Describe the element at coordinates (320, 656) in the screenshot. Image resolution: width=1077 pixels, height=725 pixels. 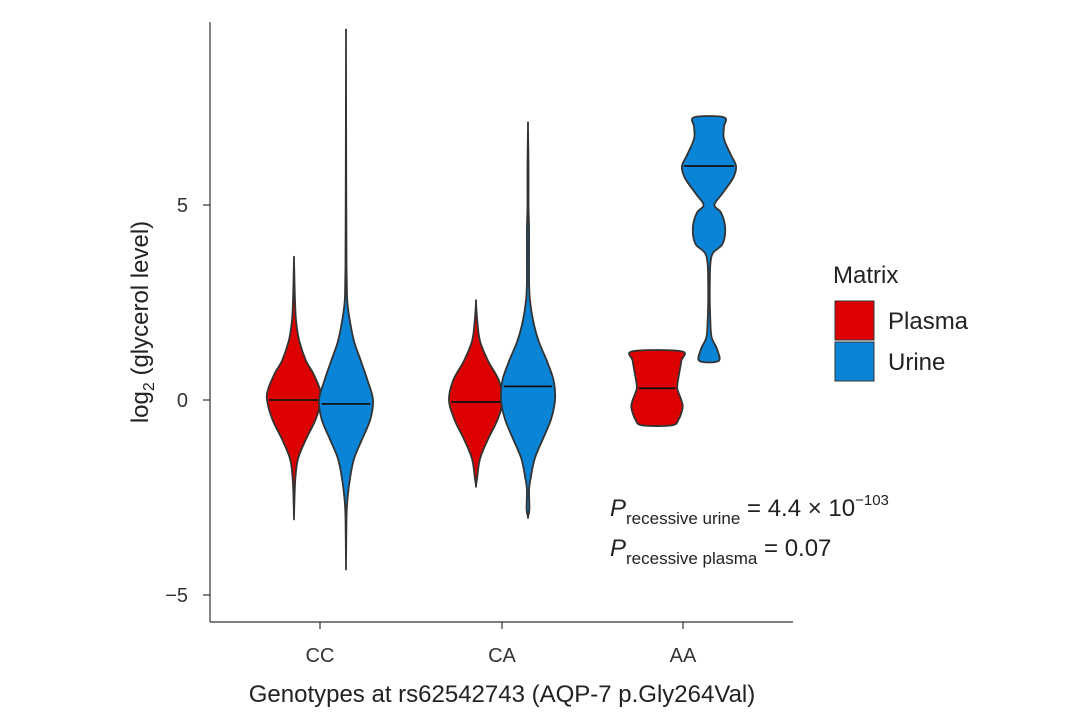
I see `x-tick-label: CC` at that location.